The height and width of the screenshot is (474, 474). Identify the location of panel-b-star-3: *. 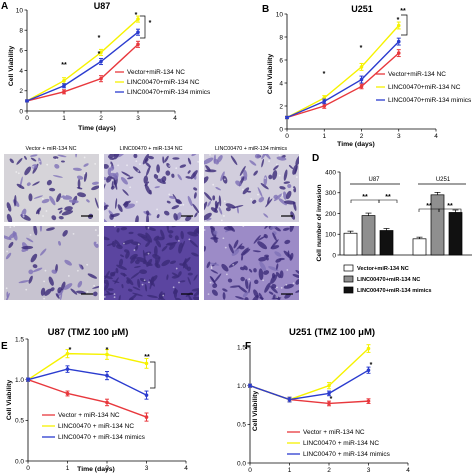
(398, 20).